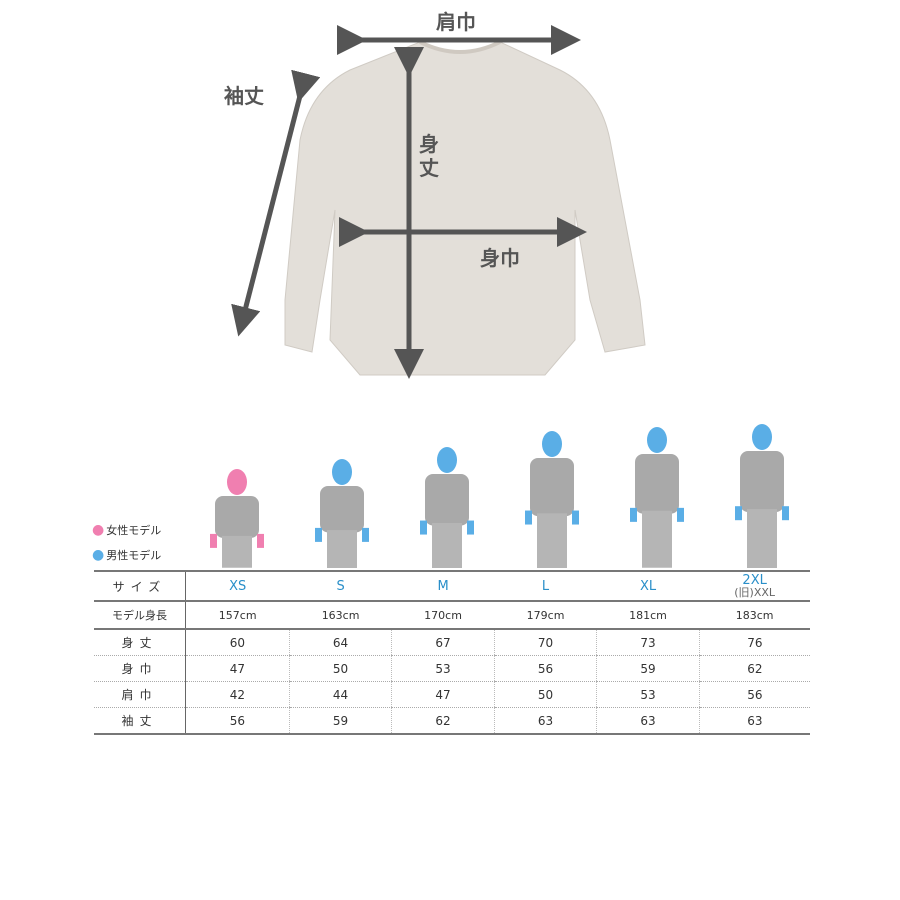 This screenshot has width=900, height=900. I want to click on size-cell: XL, so click(648, 586).